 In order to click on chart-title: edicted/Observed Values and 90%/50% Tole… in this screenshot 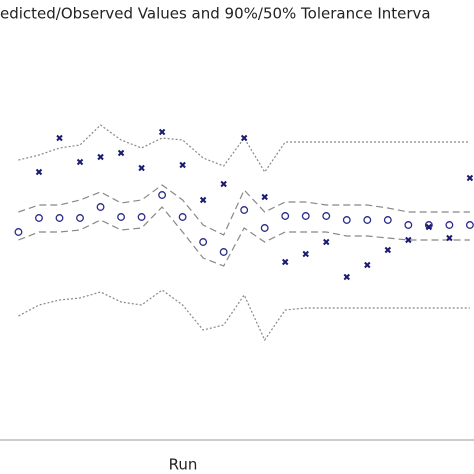, I will do `click(215, 14)`.